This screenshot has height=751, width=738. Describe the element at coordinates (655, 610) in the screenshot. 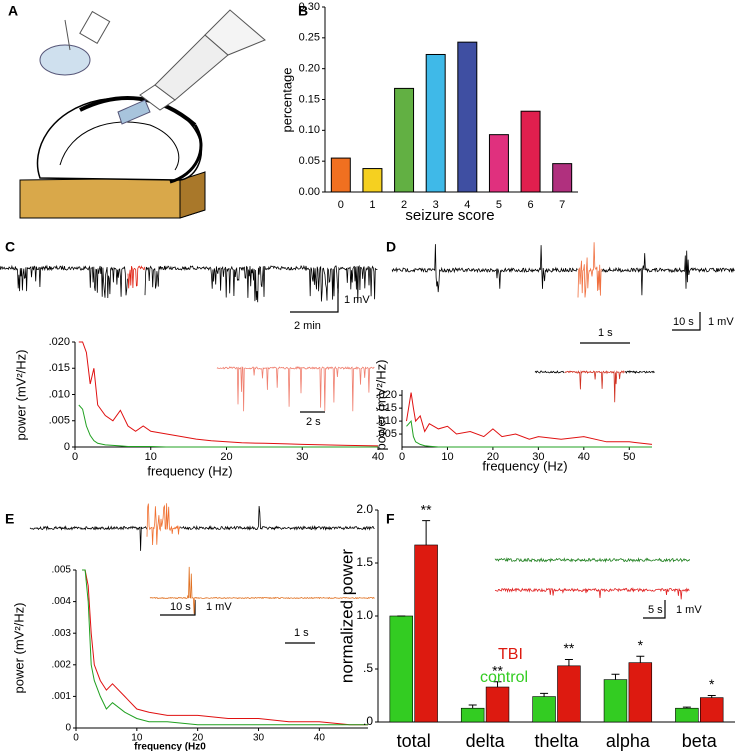

I see `scale-label: 5 s` at that location.